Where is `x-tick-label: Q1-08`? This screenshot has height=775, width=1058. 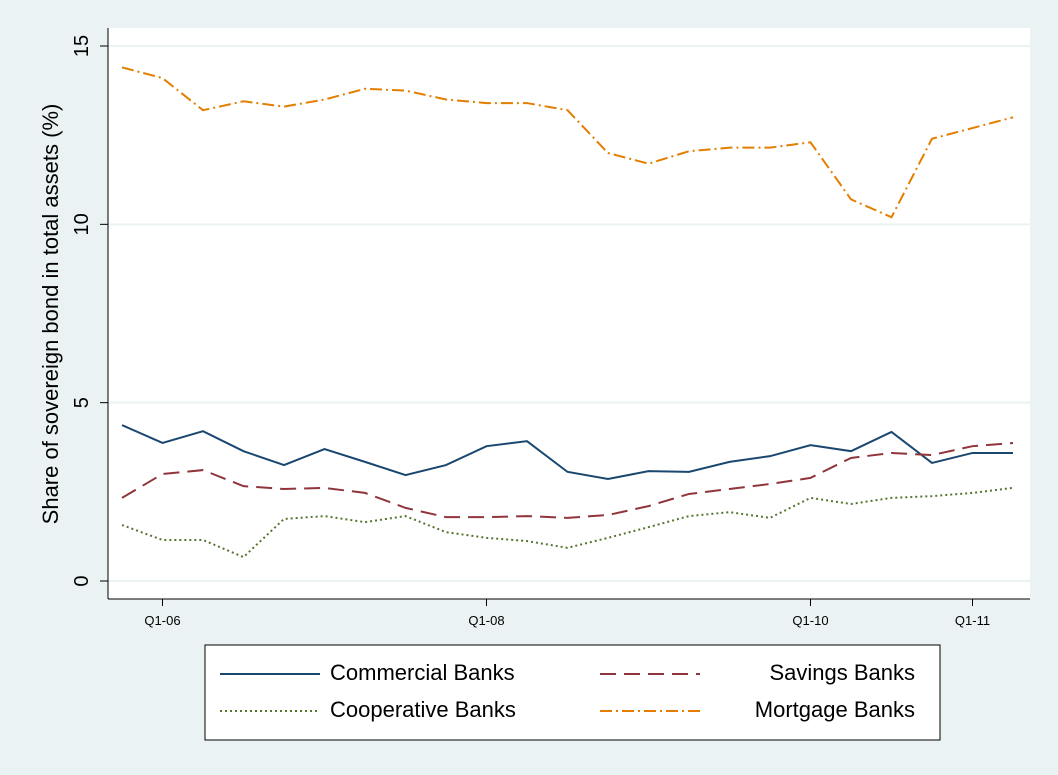 x-tick-label: Q1-08 is located at coordinates (486, 620).